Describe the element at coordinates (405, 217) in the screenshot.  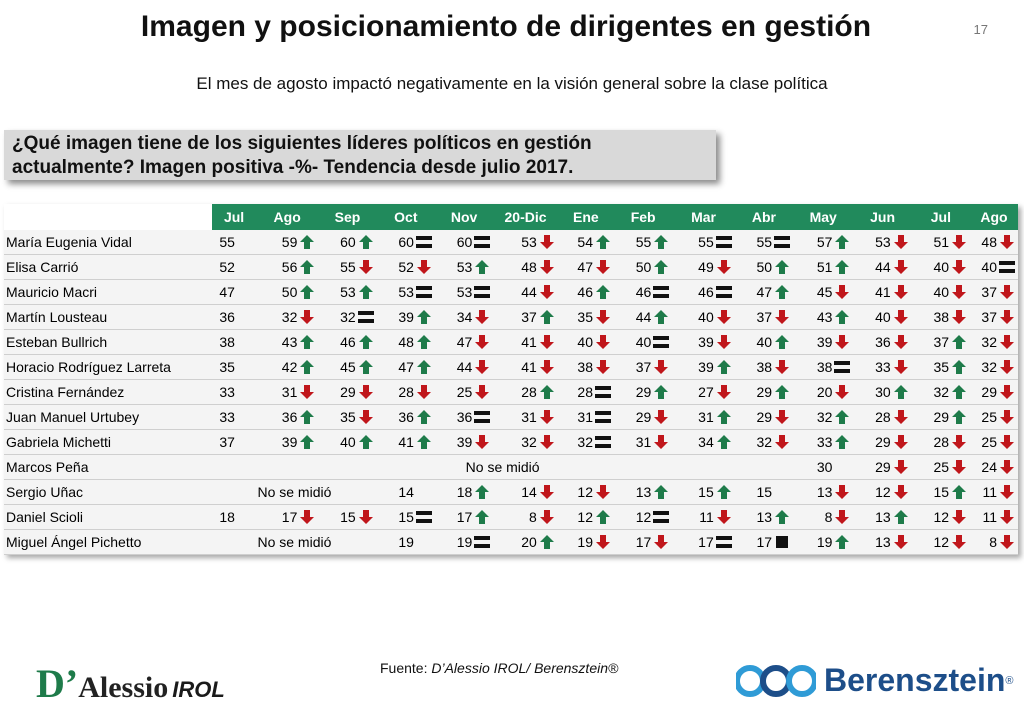
I see `column-header: Oct` at that location.